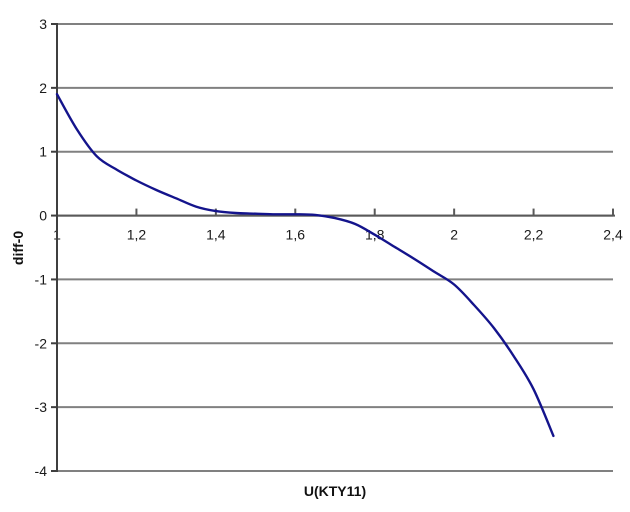 This screenshot has width=630, height=512. What do you see at coordinates (216, 235) in the screenshot?
I see `x-tick-label: 1,4` at bounding box center [216, 235].